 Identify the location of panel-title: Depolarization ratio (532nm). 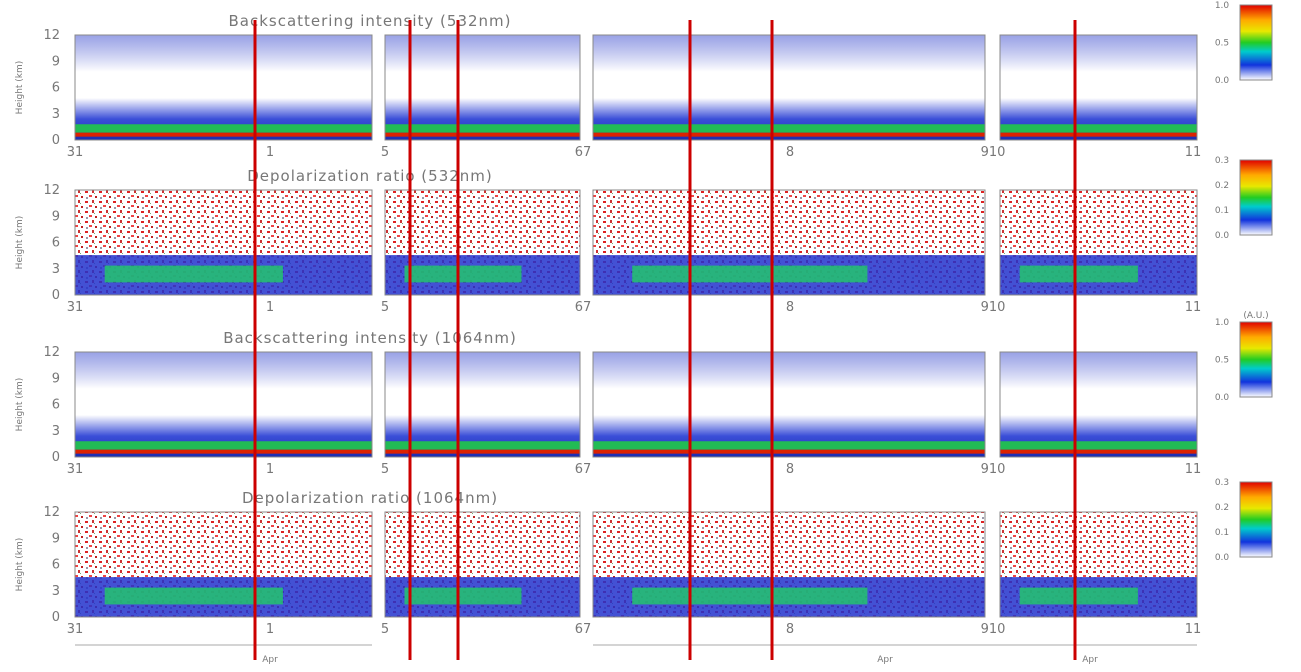
(370, 176).